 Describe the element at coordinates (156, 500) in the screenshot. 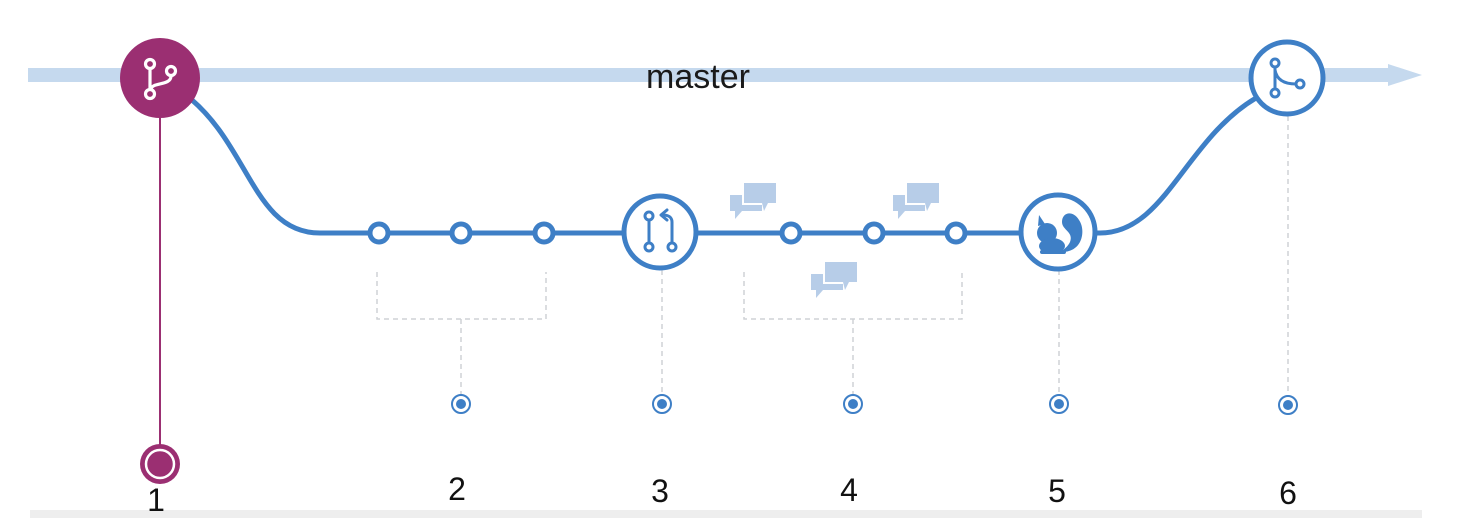

I see `step-number-1: 1` at that location.